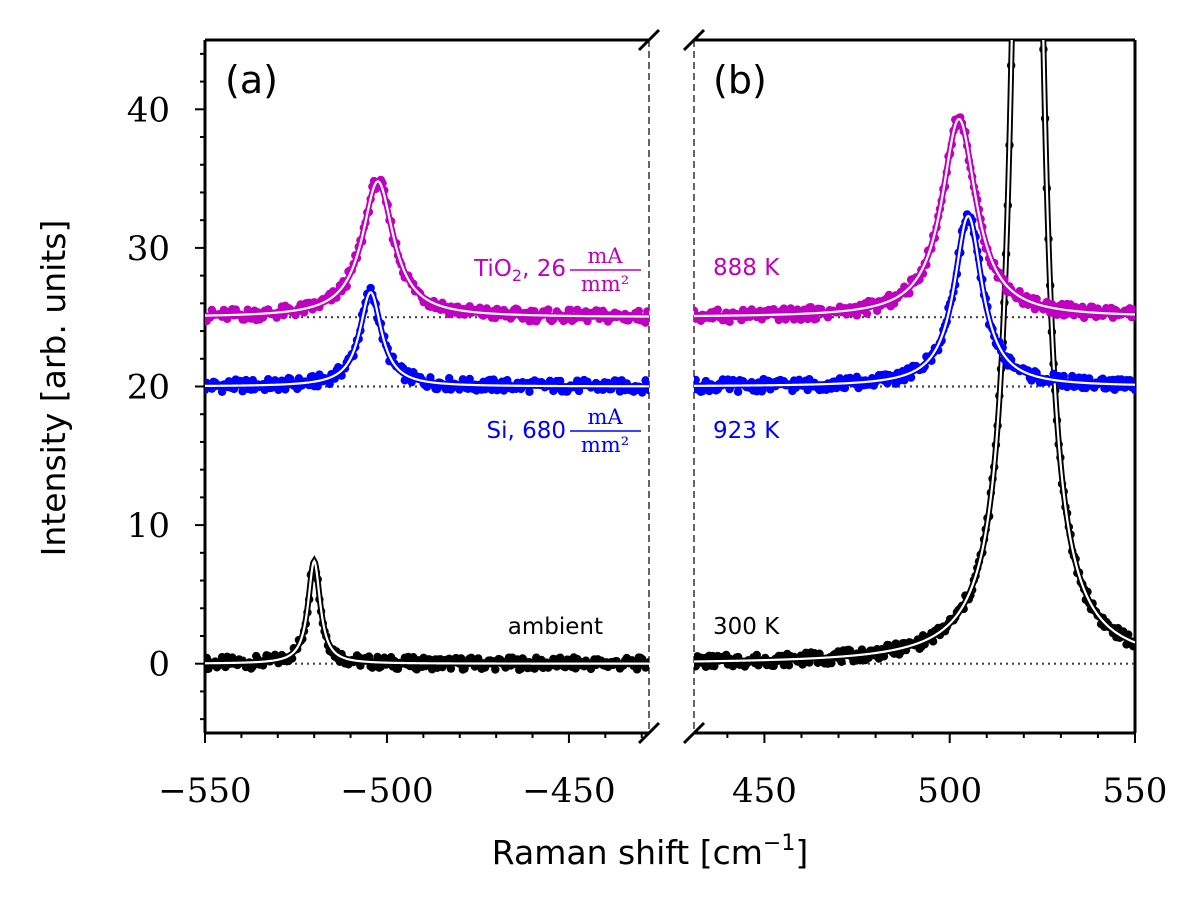 The image size is (1202, 907). I want to click on series-Si, 680 mA/mm², so click(427, 340).